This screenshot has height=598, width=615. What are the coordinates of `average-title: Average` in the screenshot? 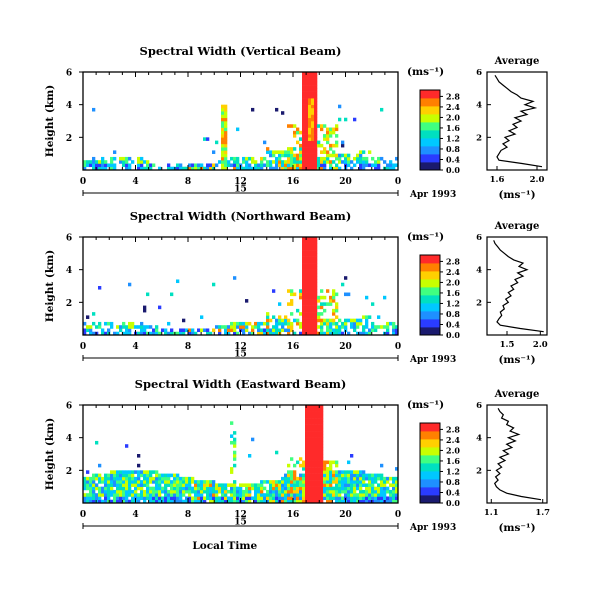 It's located at (517, 61).